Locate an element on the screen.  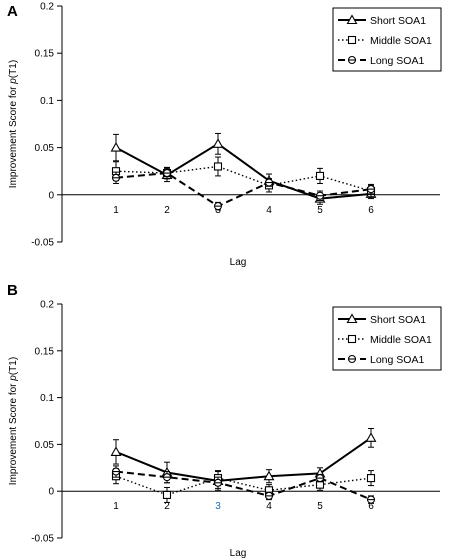
panel-label-b: B is located at coordinates (12, 290).